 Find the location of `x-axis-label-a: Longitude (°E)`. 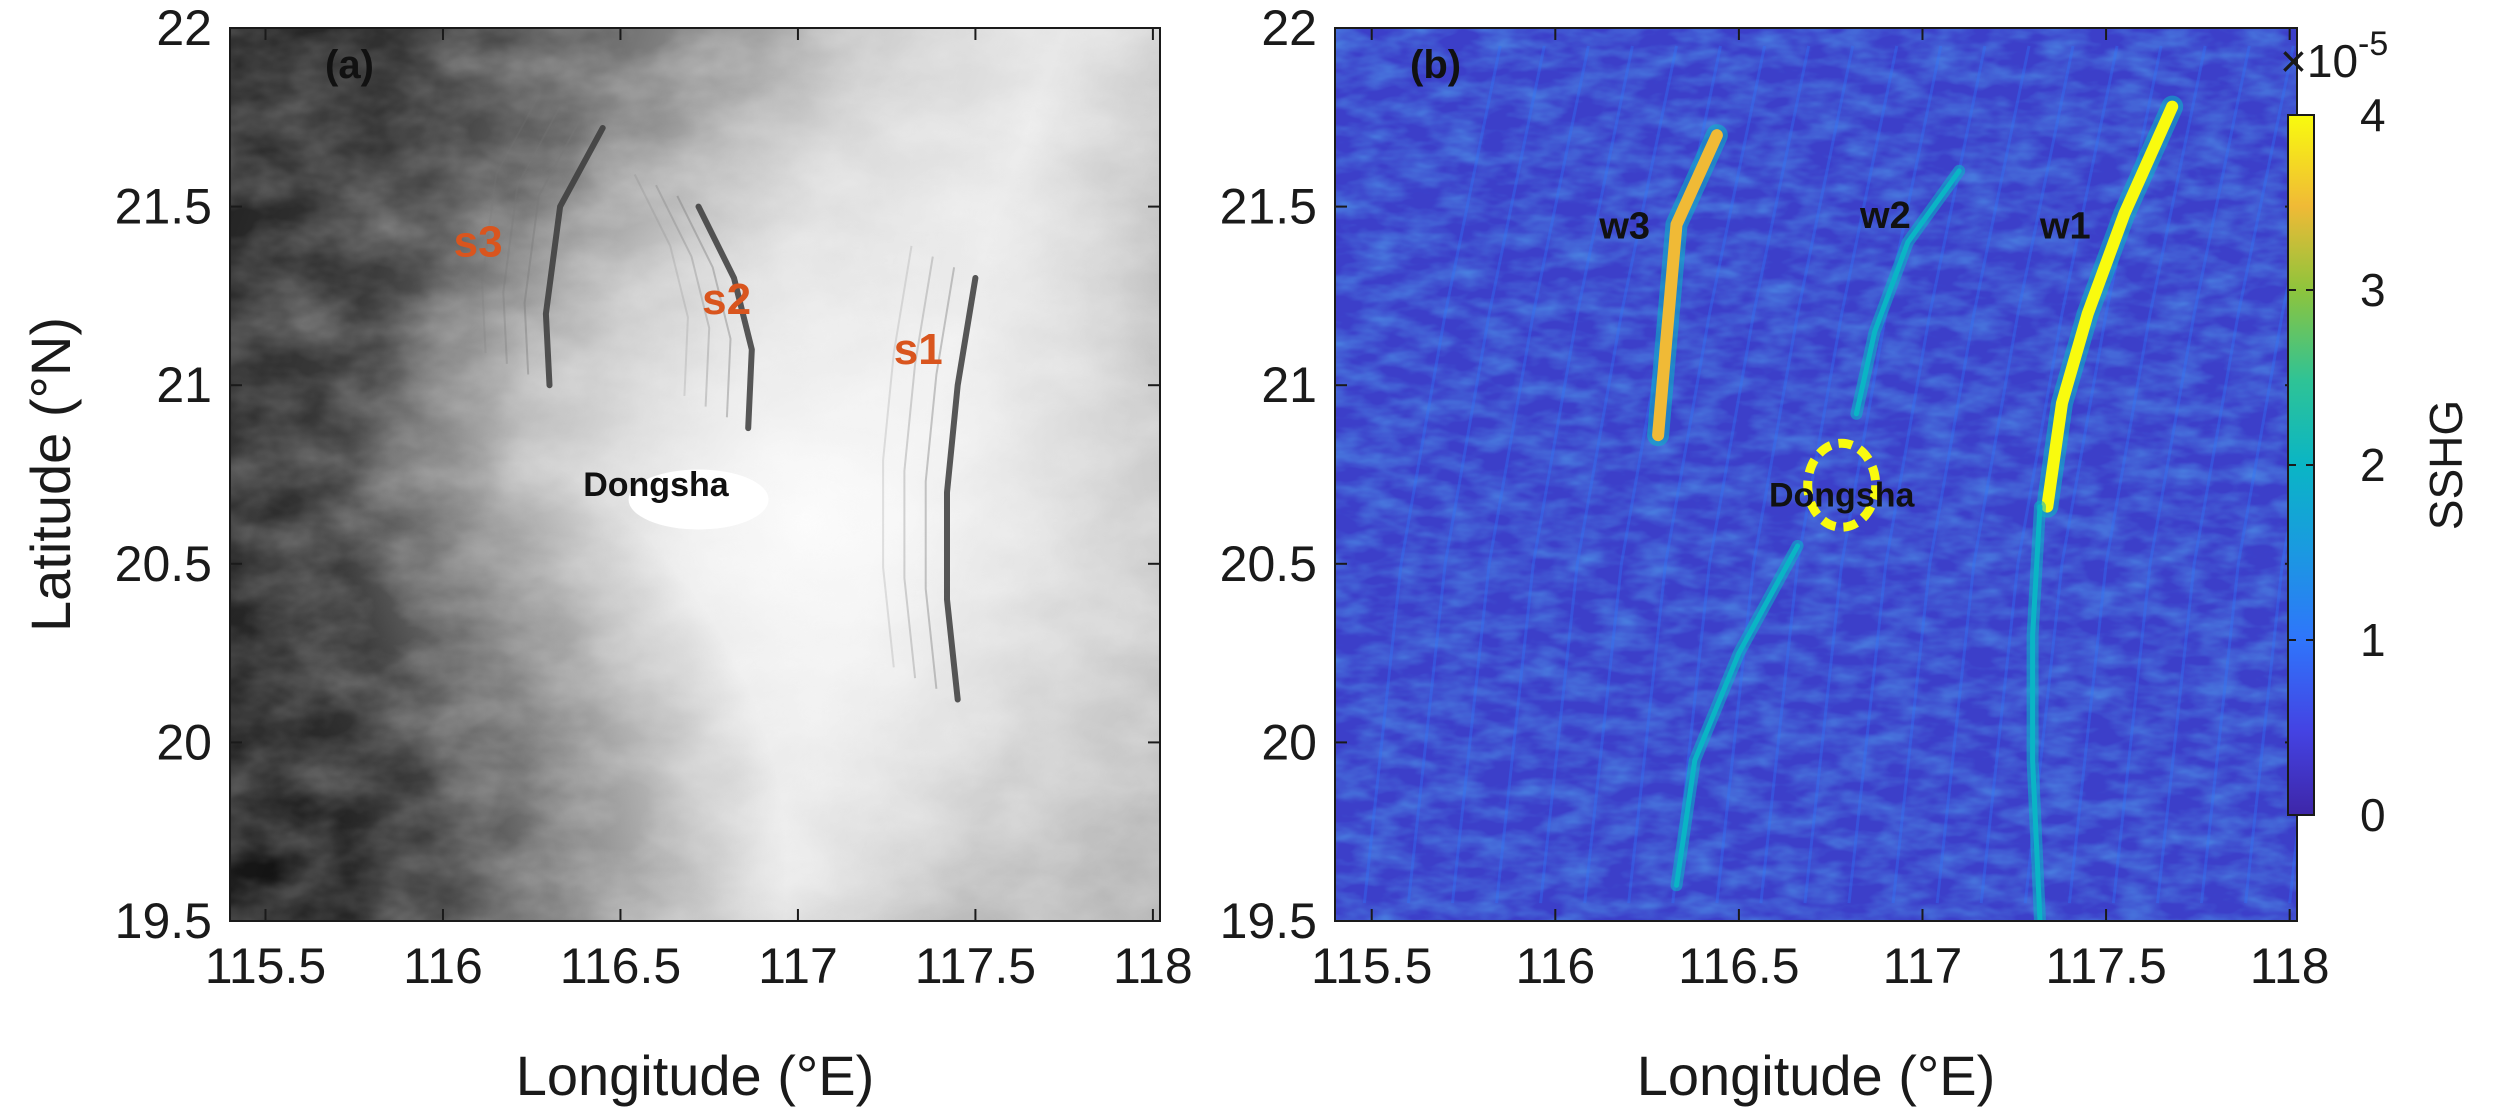

x-axis-label-a: Longitude (°E) is located at coordinates (695, 1075).